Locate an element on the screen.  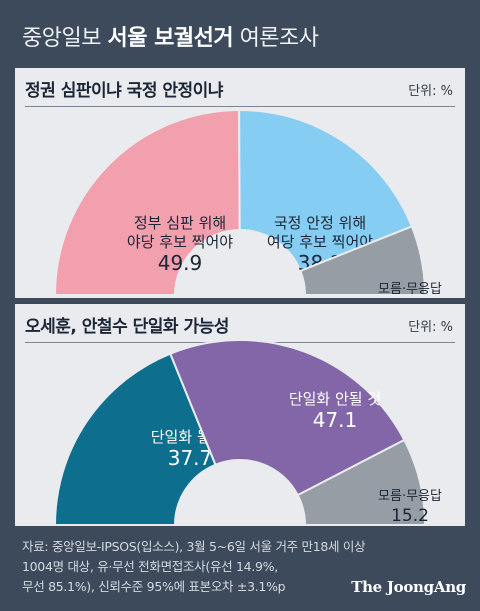
segment-value: 47.1 is located at coordinates (335, 420).